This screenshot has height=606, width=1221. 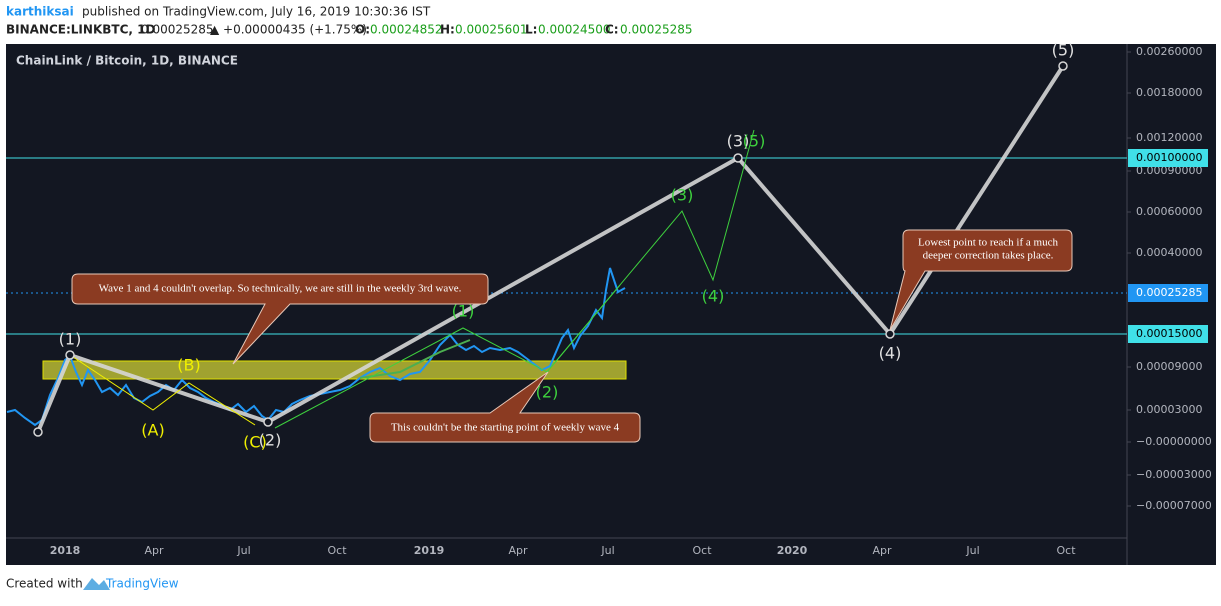 I want to click on price-tag-label: 0.00025285, so click(x=1169, y=292).